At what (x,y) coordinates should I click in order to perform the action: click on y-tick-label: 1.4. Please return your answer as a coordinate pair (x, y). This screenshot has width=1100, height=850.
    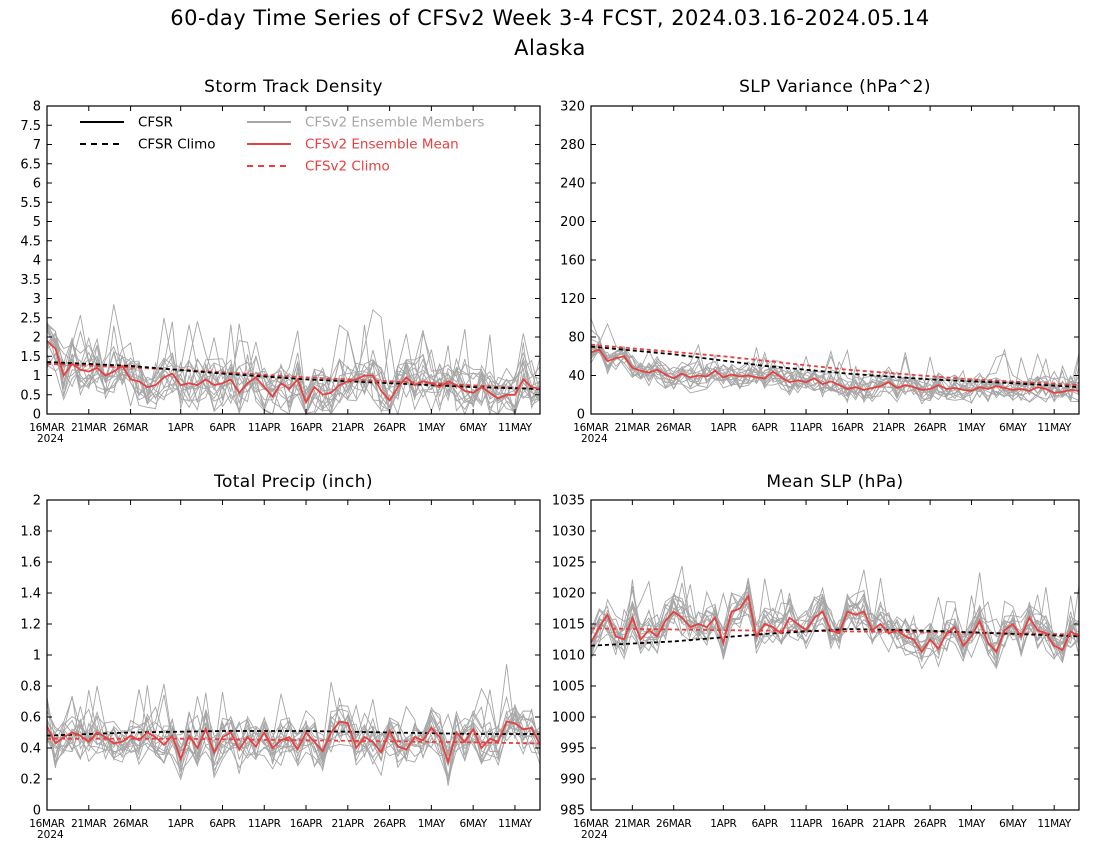
    Looking at the image, I should click on (30, 594).